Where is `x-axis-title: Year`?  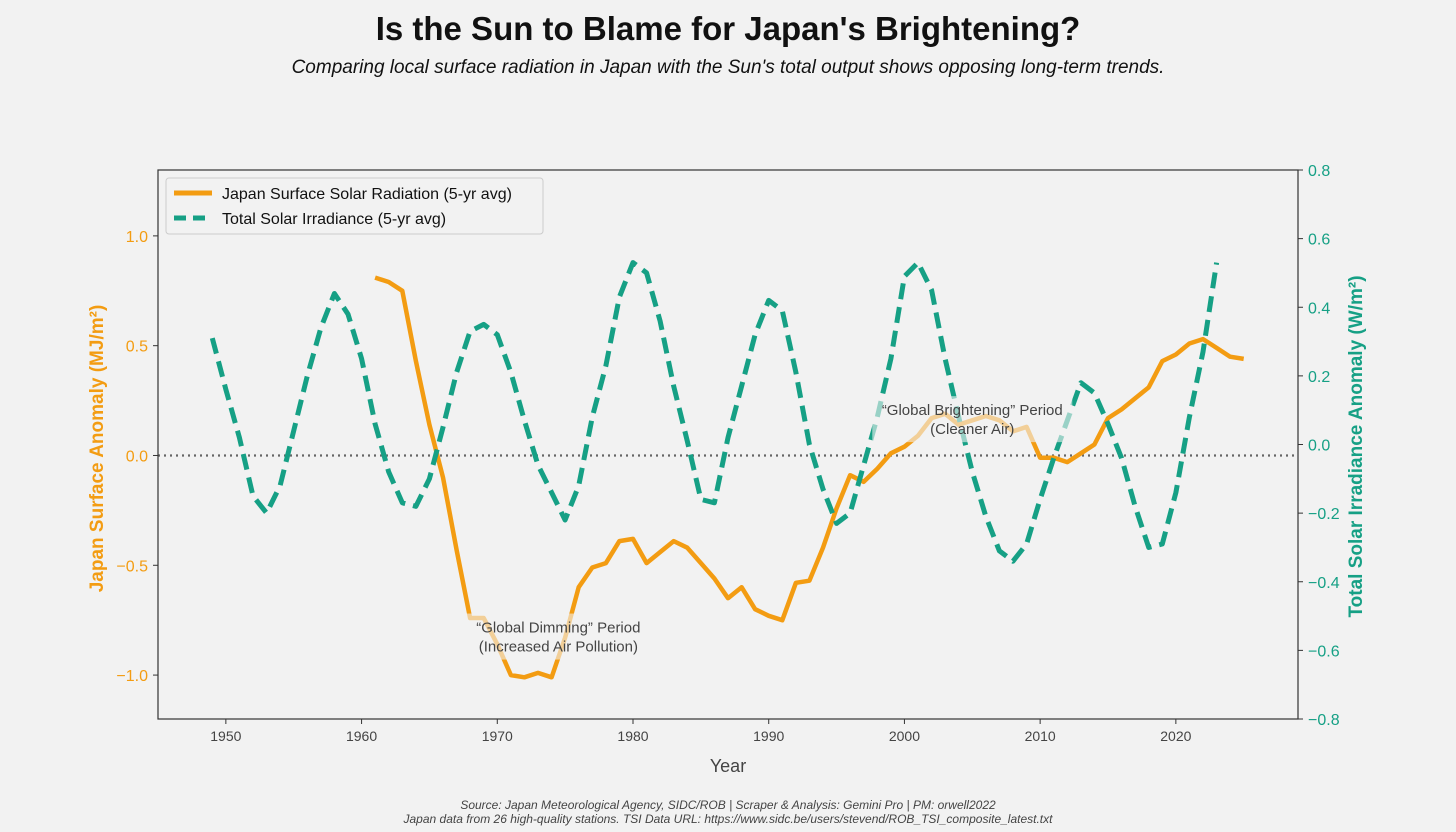 x-axis-title: Year is located at coordinates (728, 766).